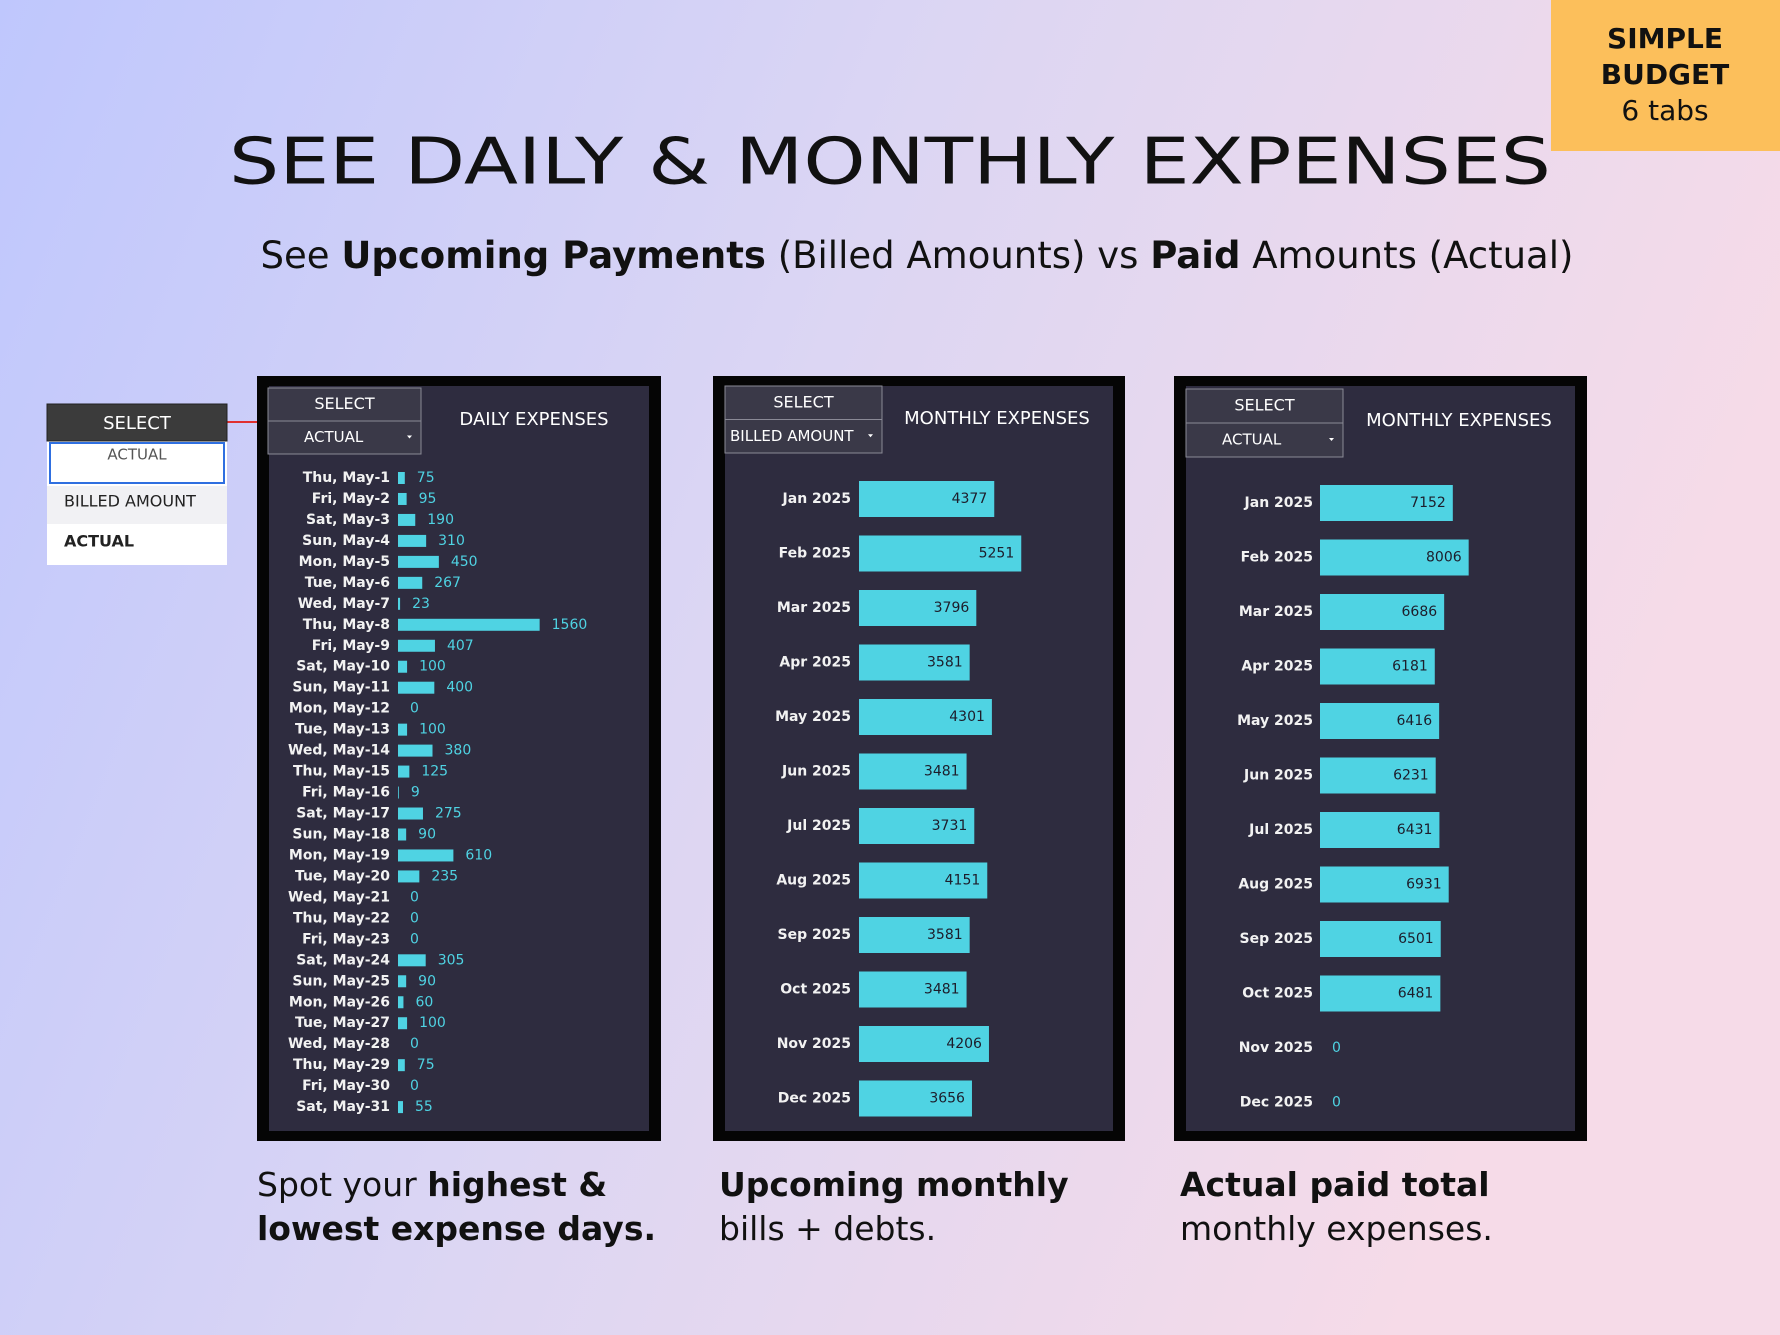 The width and height of the screenshot is (1780, 1335). Describe the element at coordinates (341, 918) in the screenshot. I see `category-label: Thu, May-22` at that location.